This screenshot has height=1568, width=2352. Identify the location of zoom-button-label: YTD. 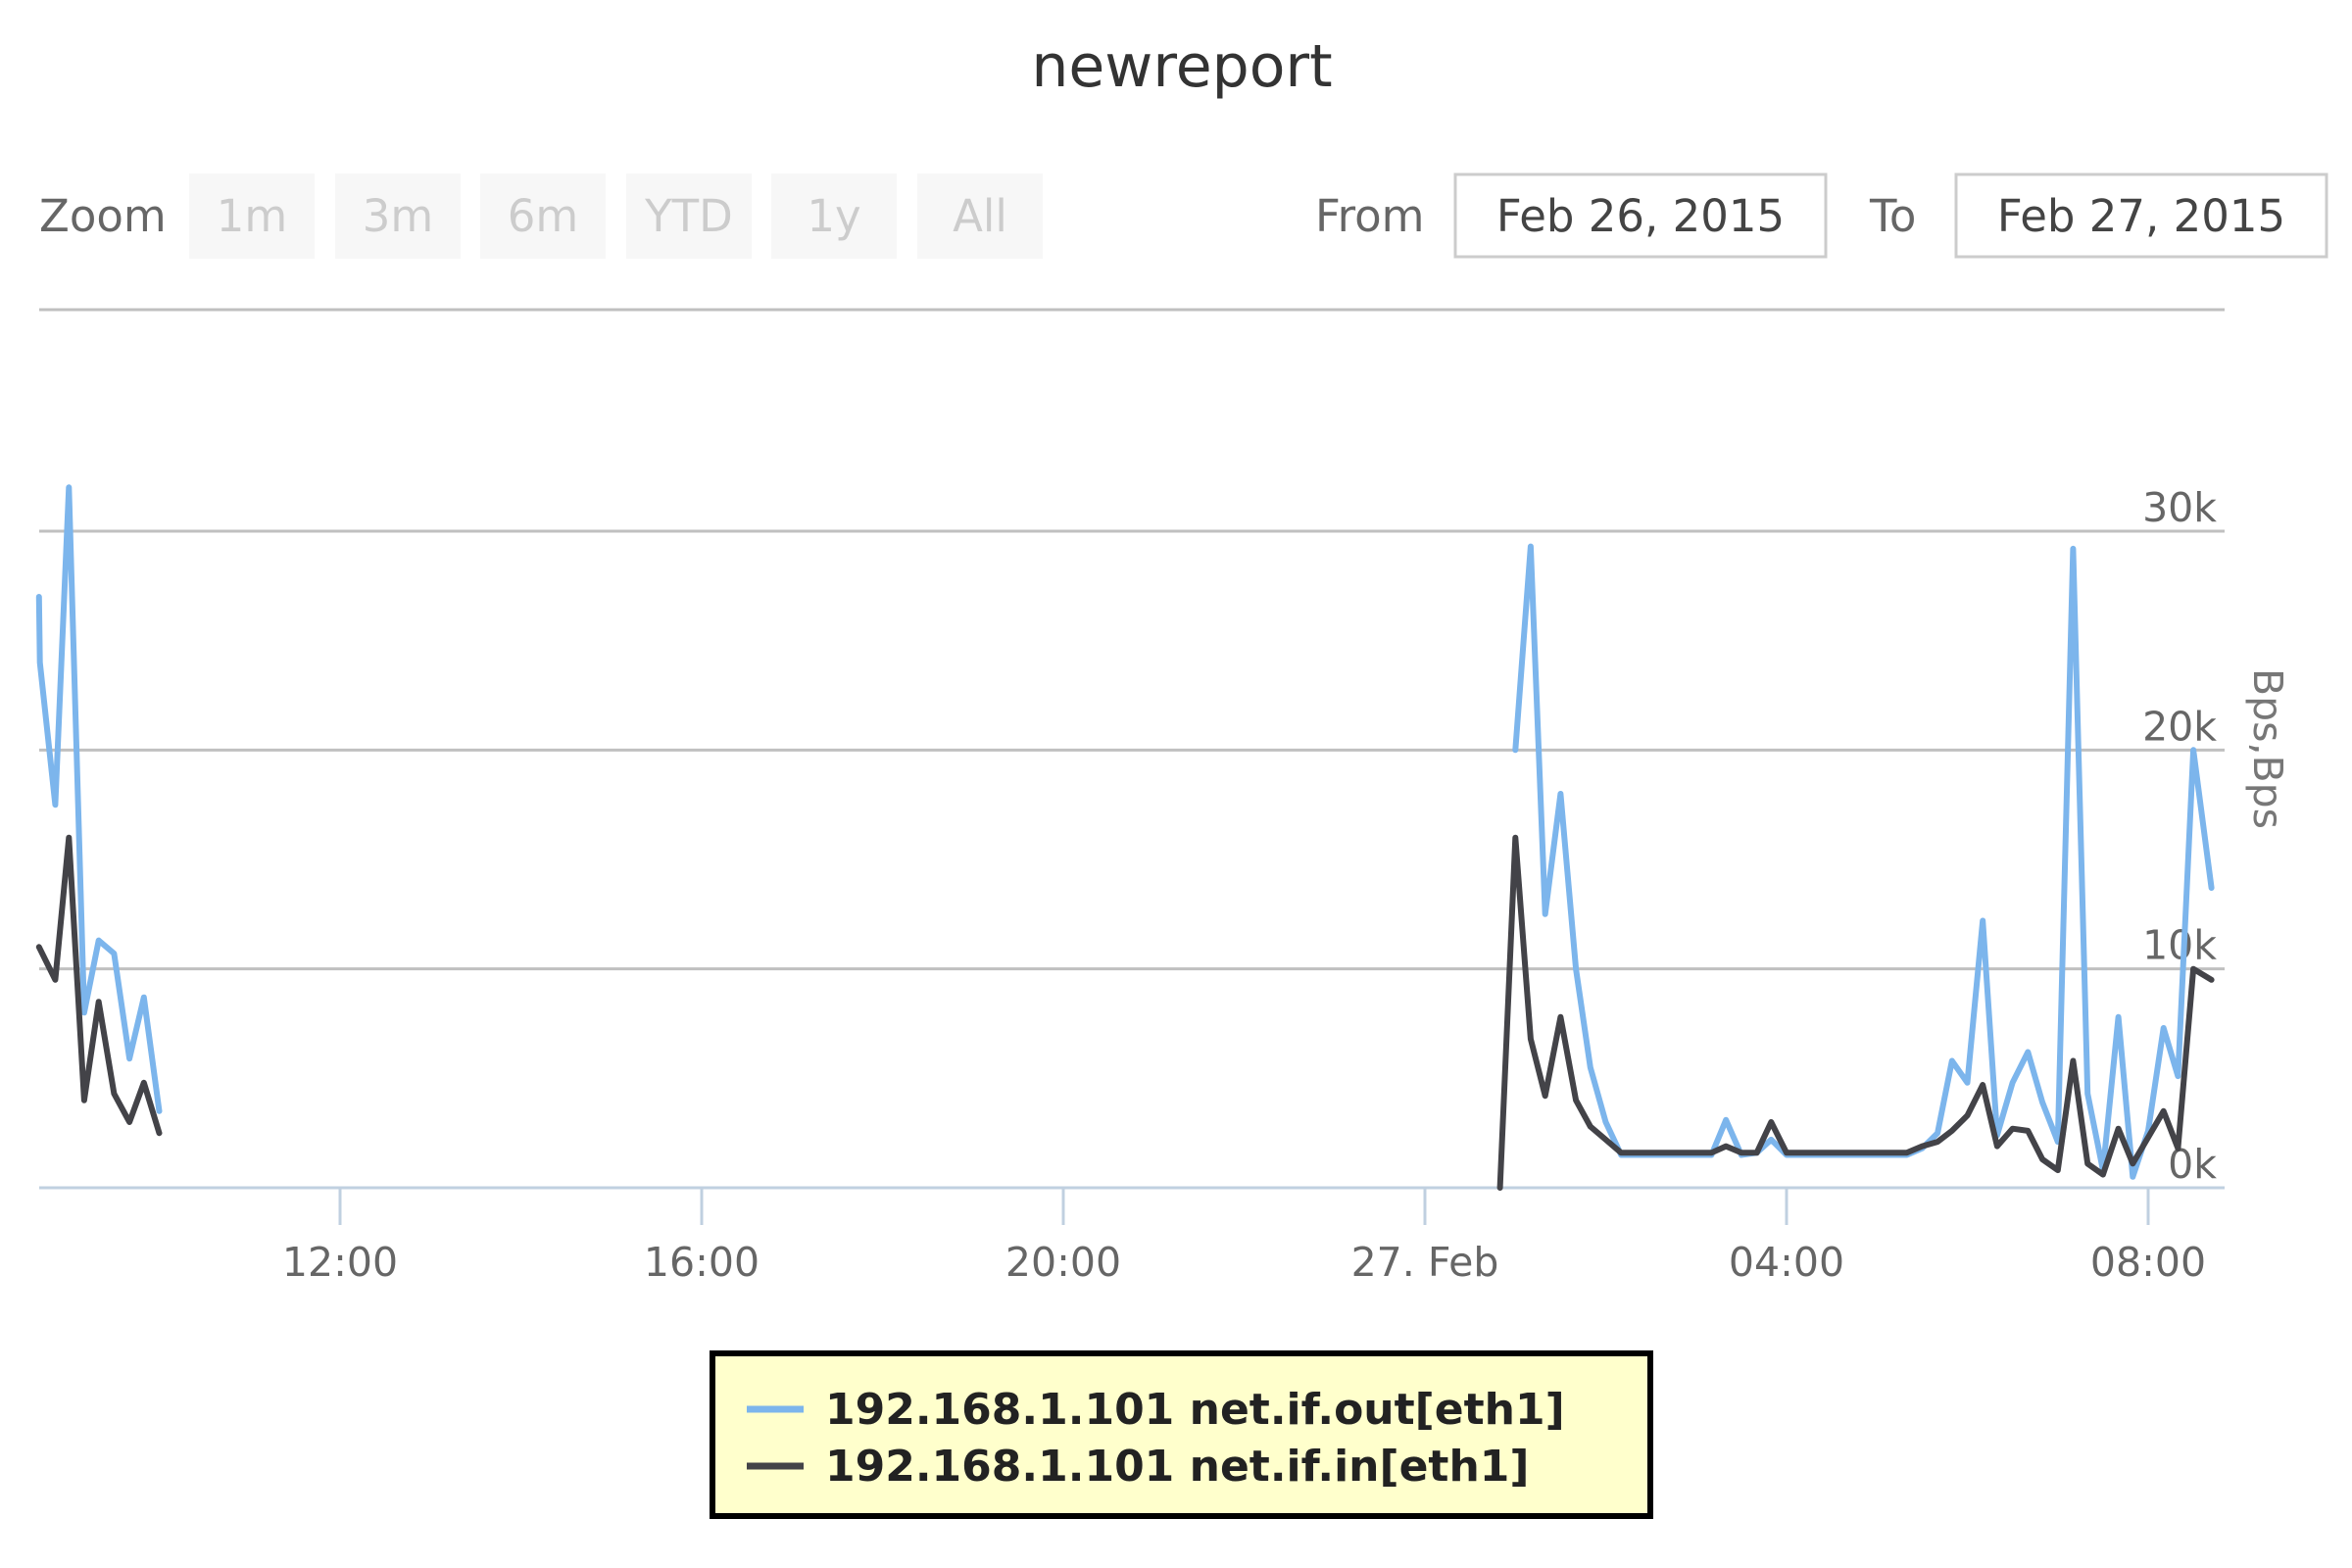
(688, 216).